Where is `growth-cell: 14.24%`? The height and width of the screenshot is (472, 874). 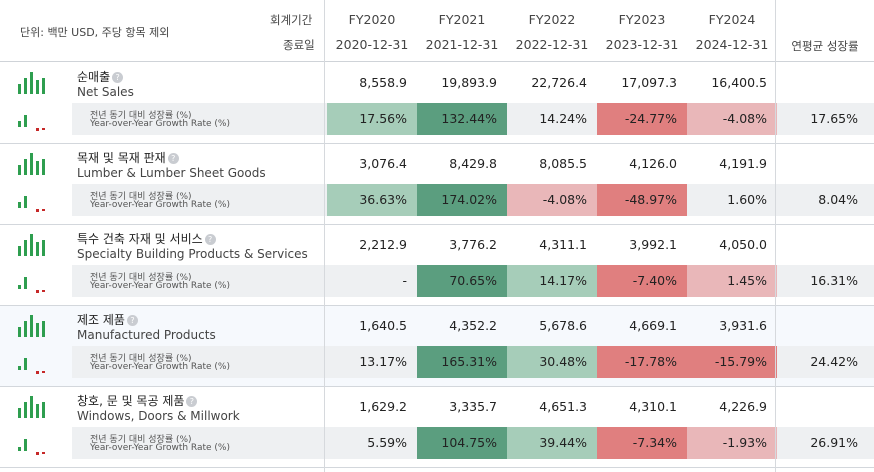 growth-cell: 14.24% is located at coordinates (563, 118).